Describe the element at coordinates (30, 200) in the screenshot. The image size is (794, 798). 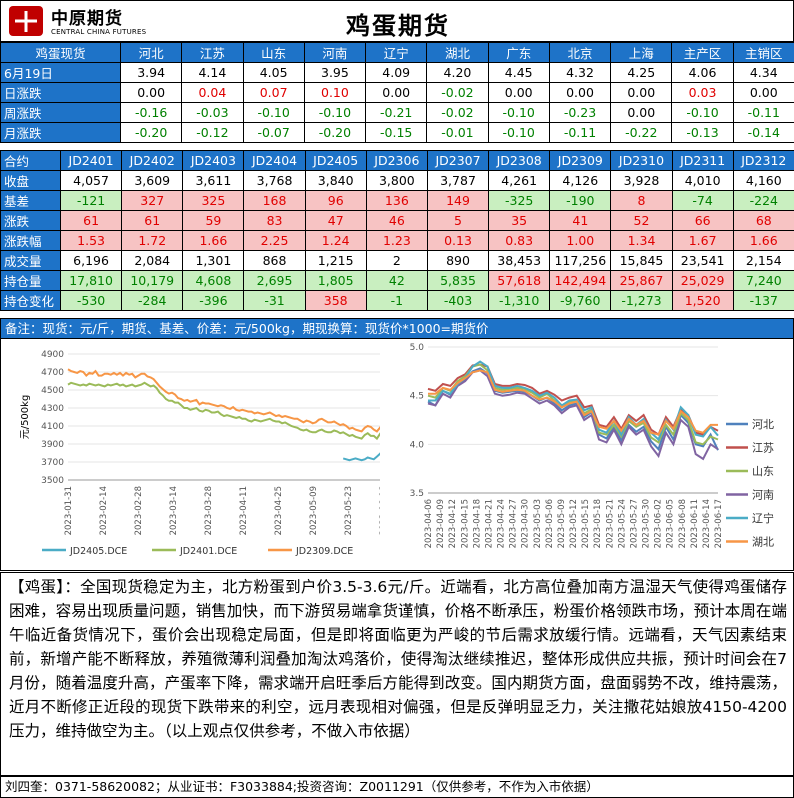
I see `futures-row-label: 基差` at that location.